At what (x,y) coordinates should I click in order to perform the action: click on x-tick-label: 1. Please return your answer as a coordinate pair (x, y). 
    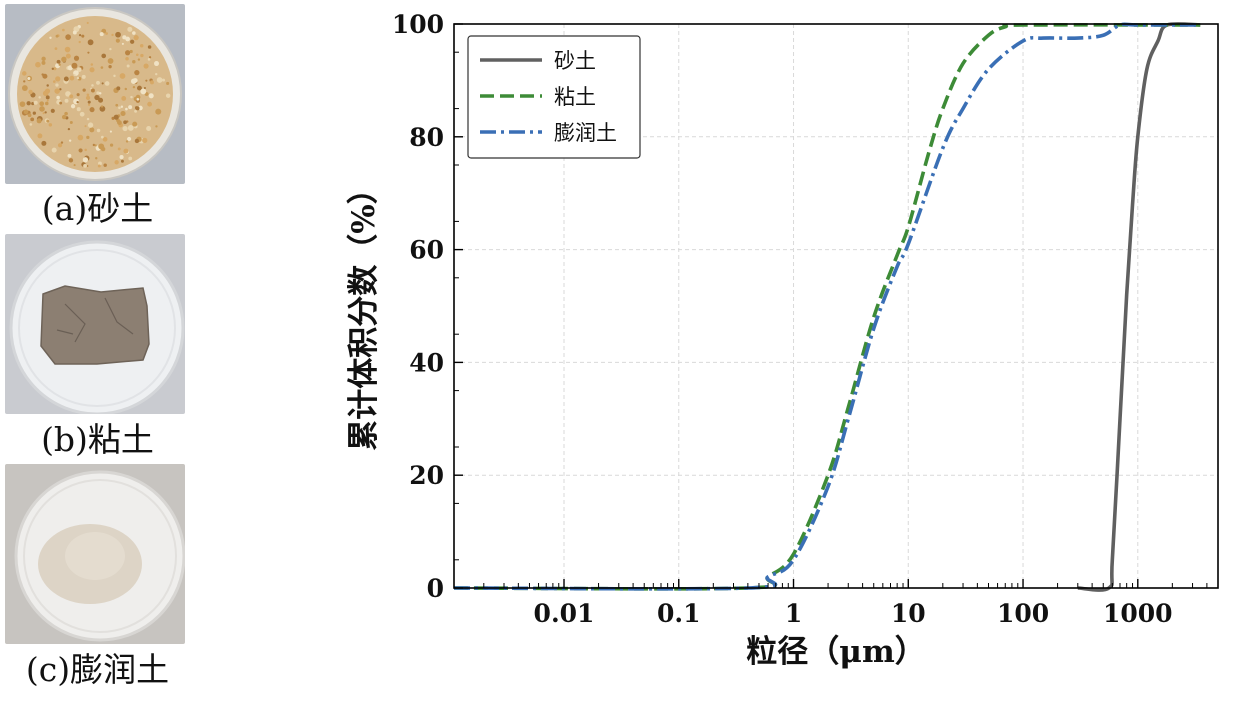
    Looking at the image, I should click on (793, 613).